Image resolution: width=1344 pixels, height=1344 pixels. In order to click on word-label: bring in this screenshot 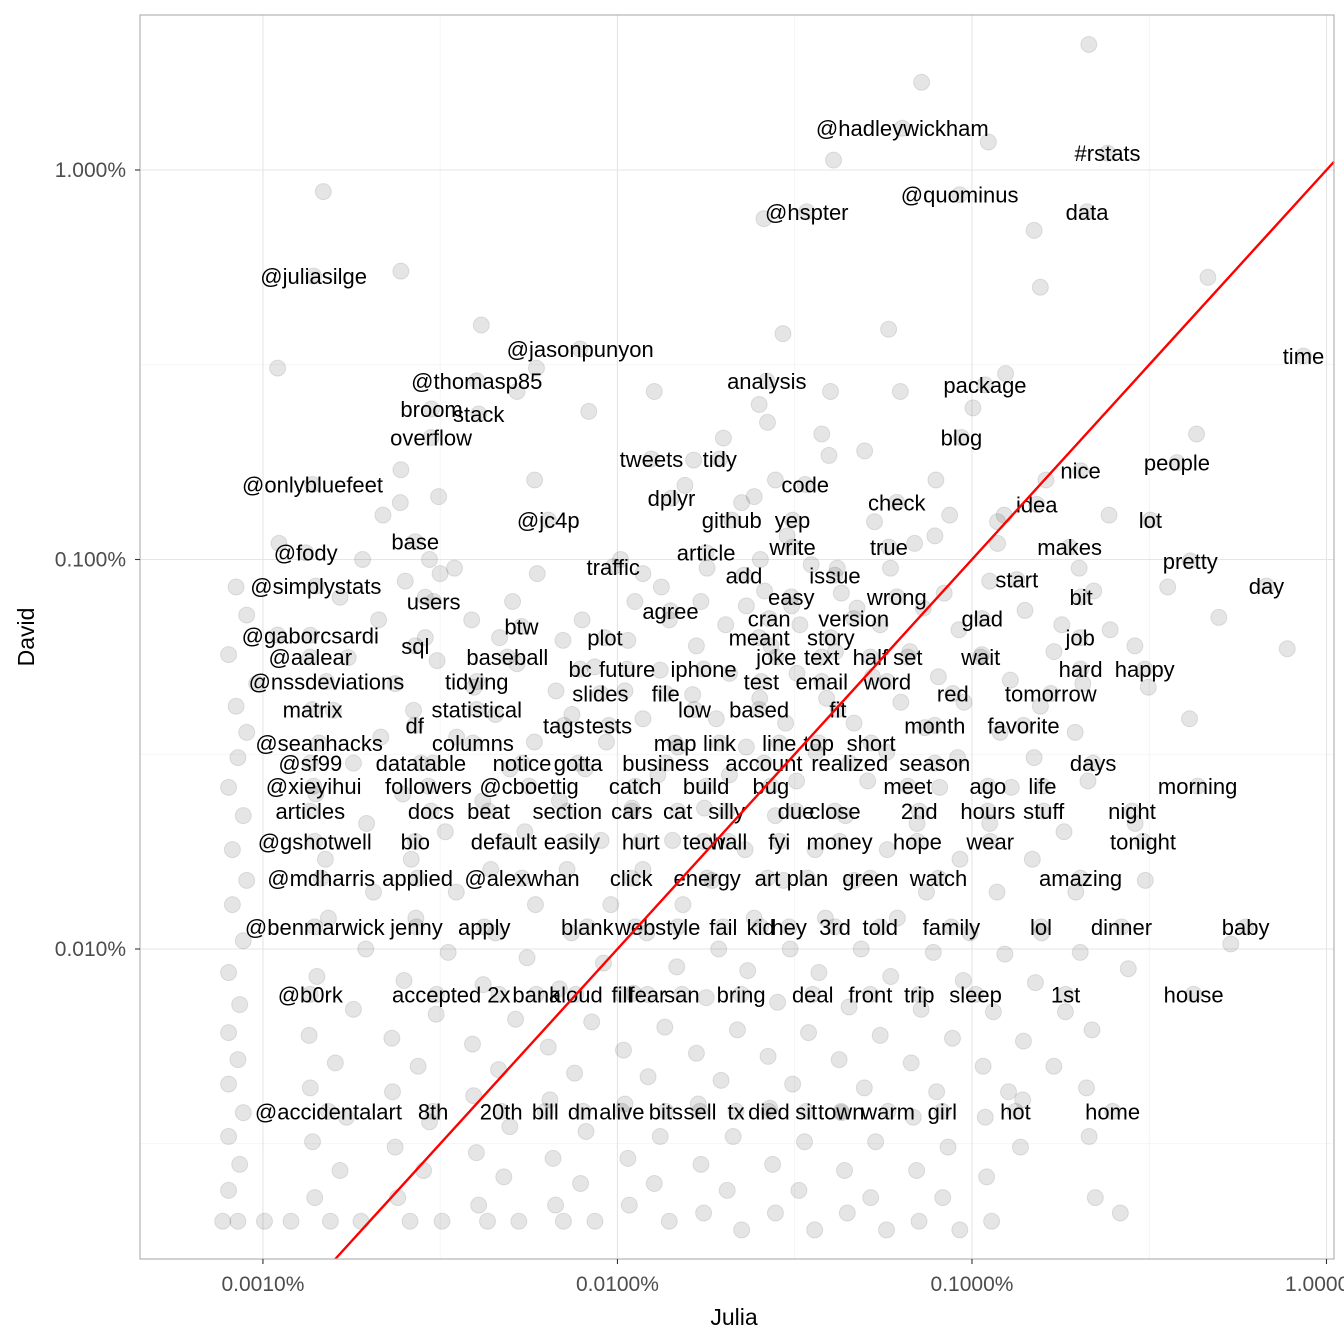, I will do `click(741, 994)`.